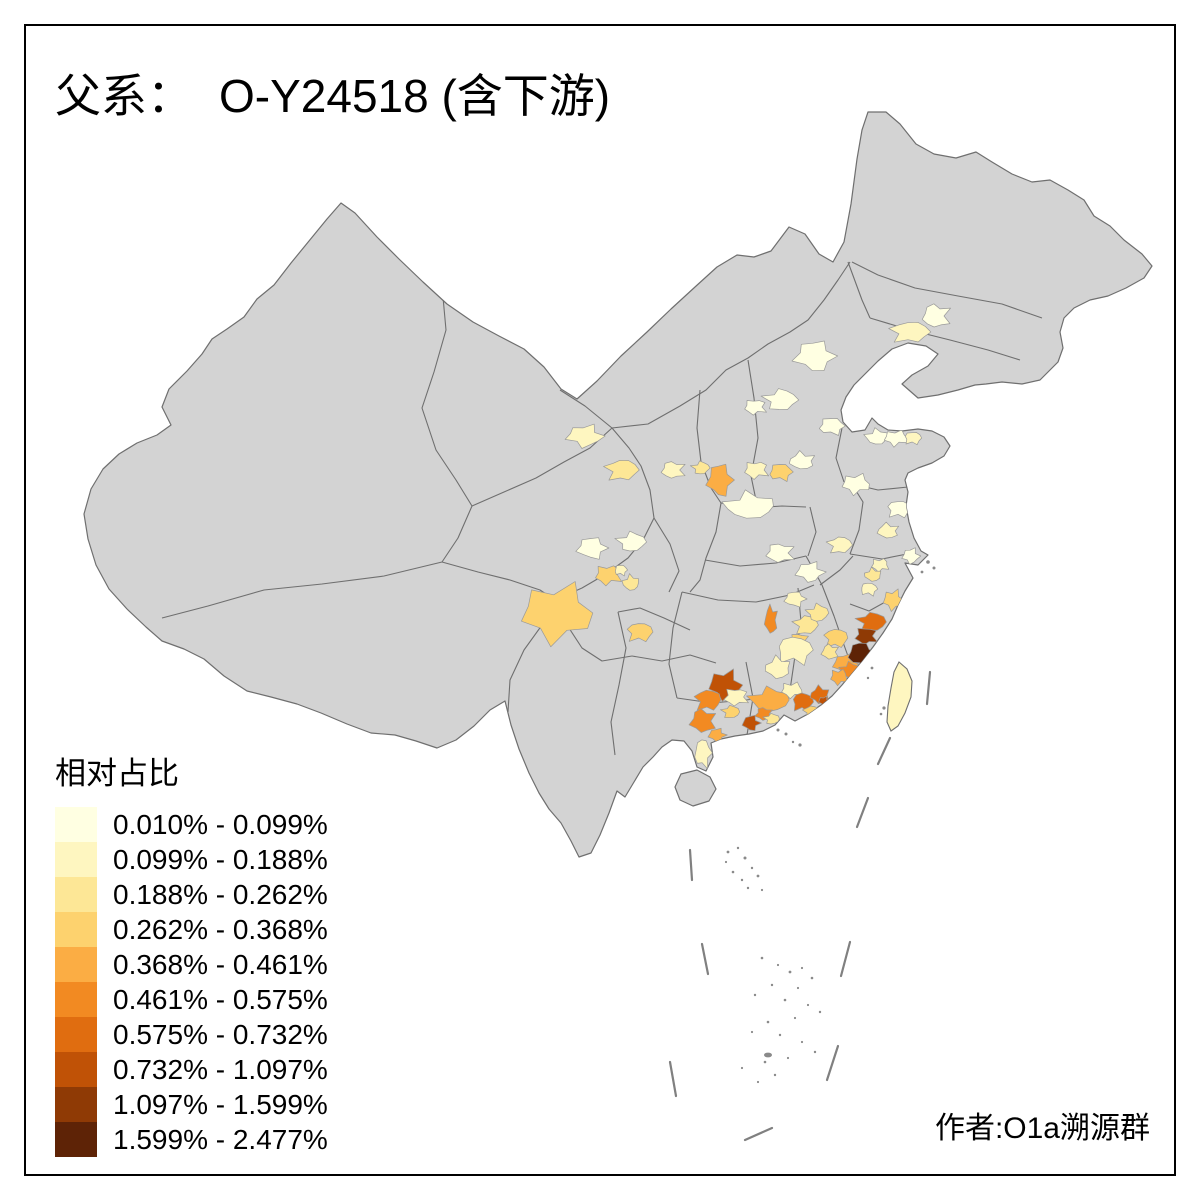 The width and height of the screenshot is (1200, 1200). Describe the element at coordinates (117, 773) in the screenshot. I see `legend-title: 相对占比` at that location.